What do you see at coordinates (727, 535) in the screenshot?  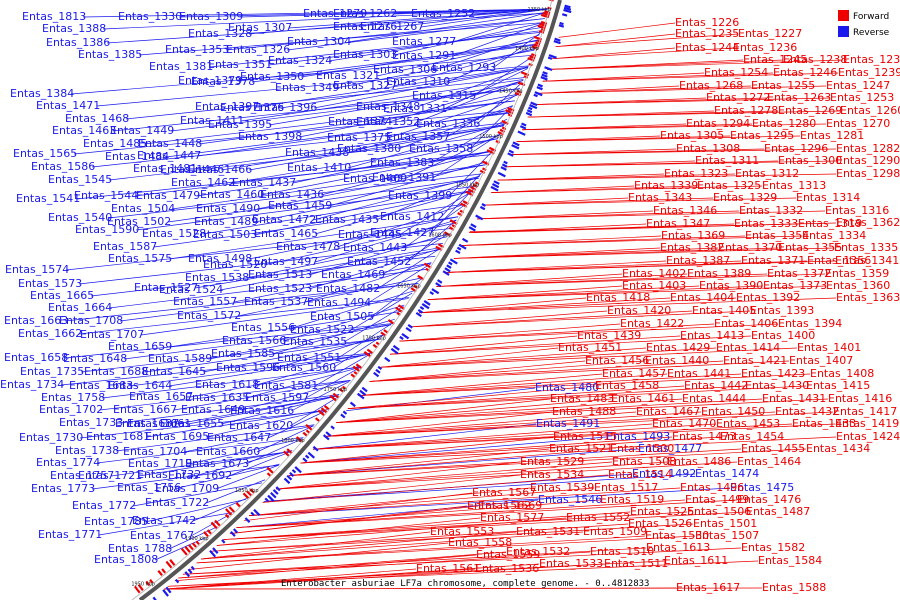 I see `gene-label: Entas_1507` at bounding box center [727, 535].